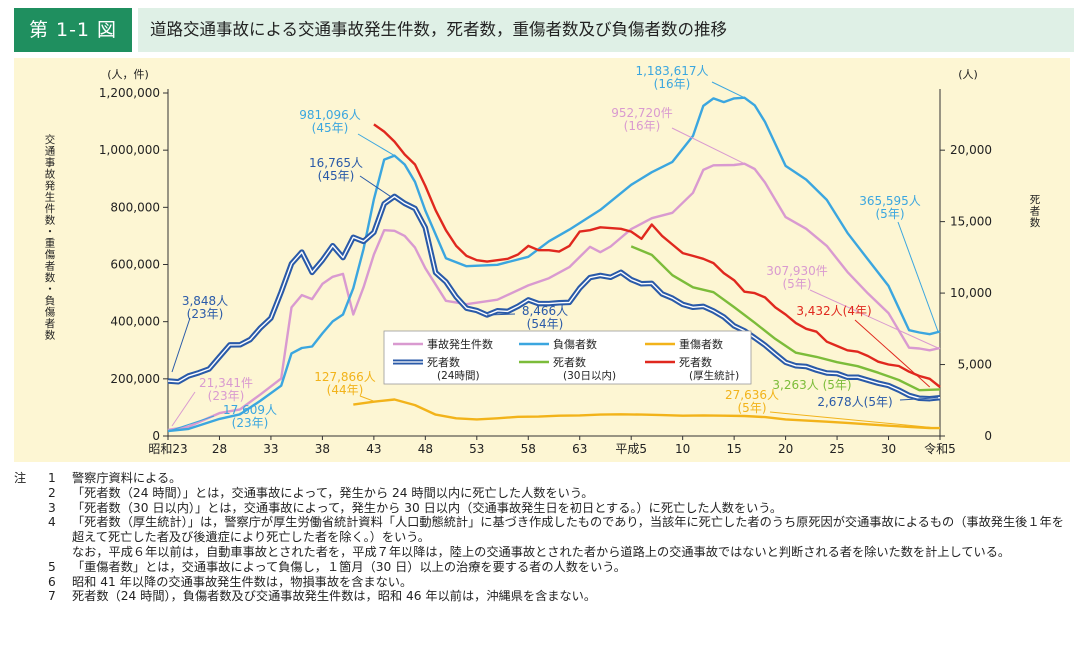 The height and width of the screenshot is (654, 1082). Describe the element at coordinates (135, 265) in the screenshot. I see `left-axis-tick-label: 600,000` at that location.